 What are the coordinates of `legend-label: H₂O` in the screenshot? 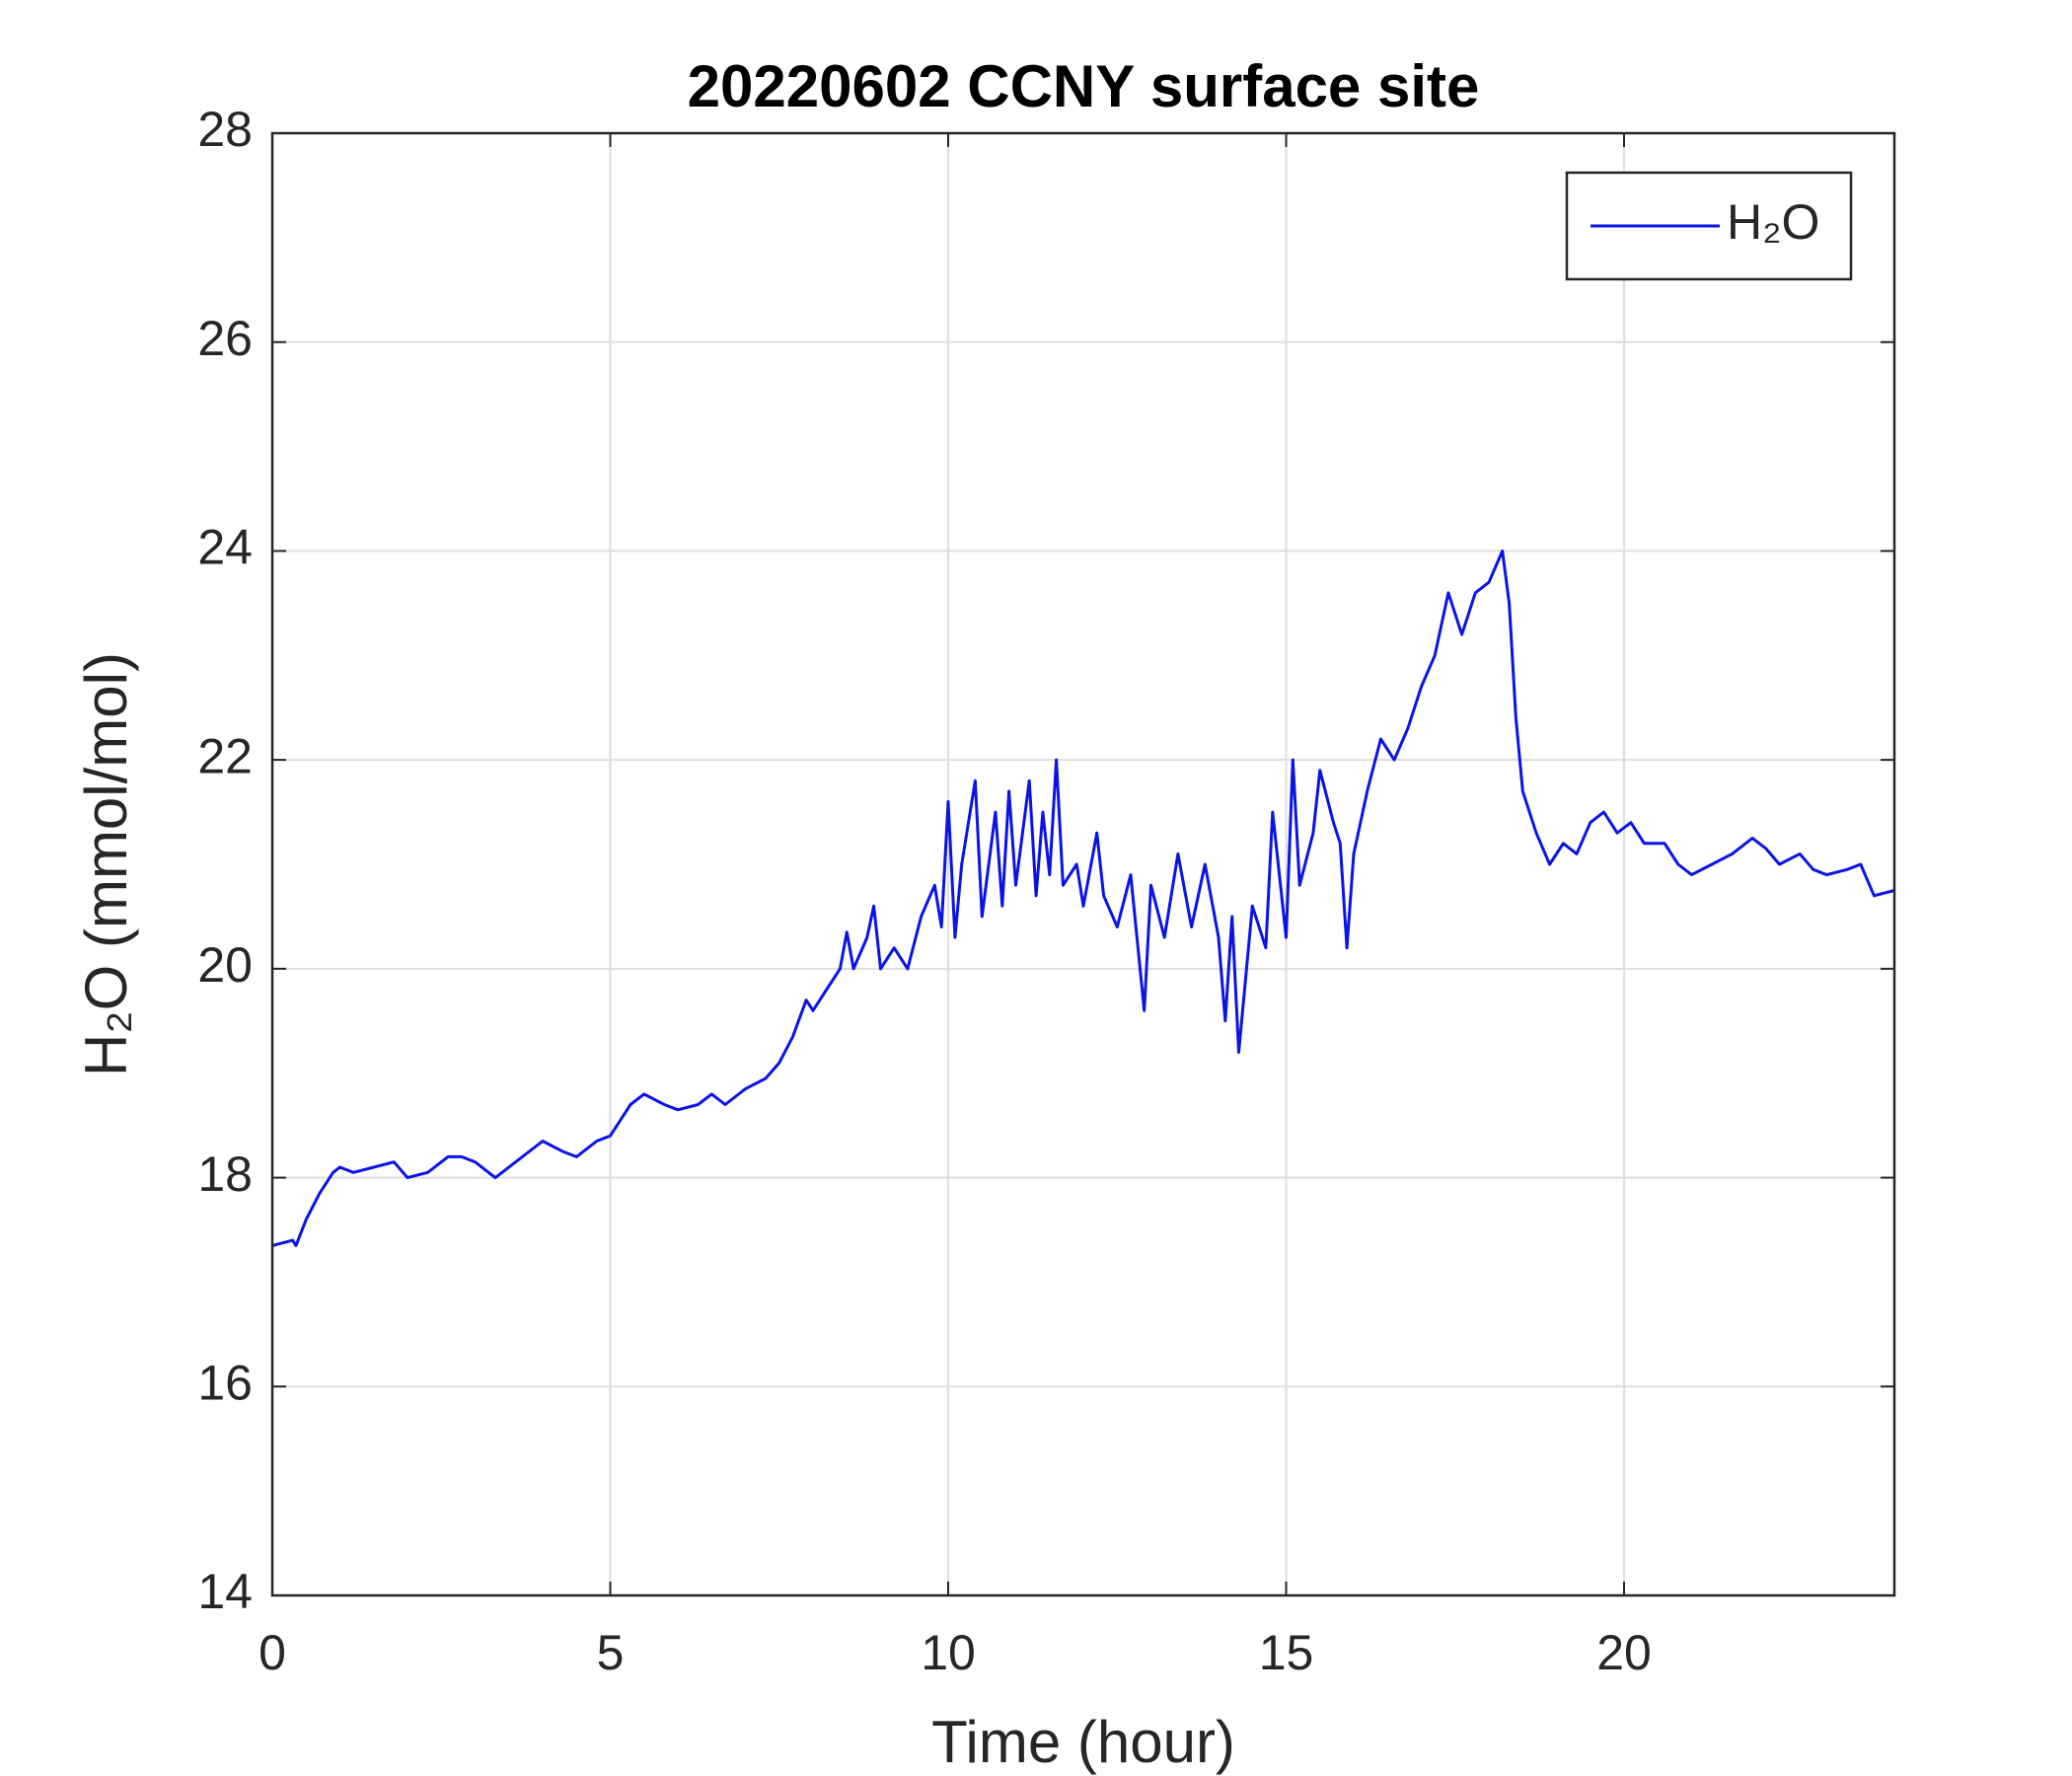 It's located at (1773, 222).